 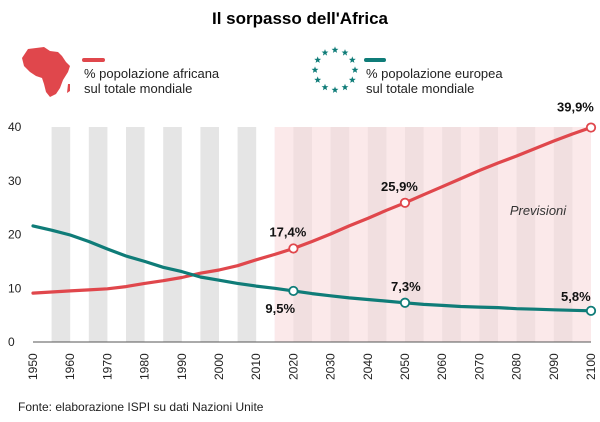 I want to click on x-tick-label: 2100, so click(x=591, y=366).